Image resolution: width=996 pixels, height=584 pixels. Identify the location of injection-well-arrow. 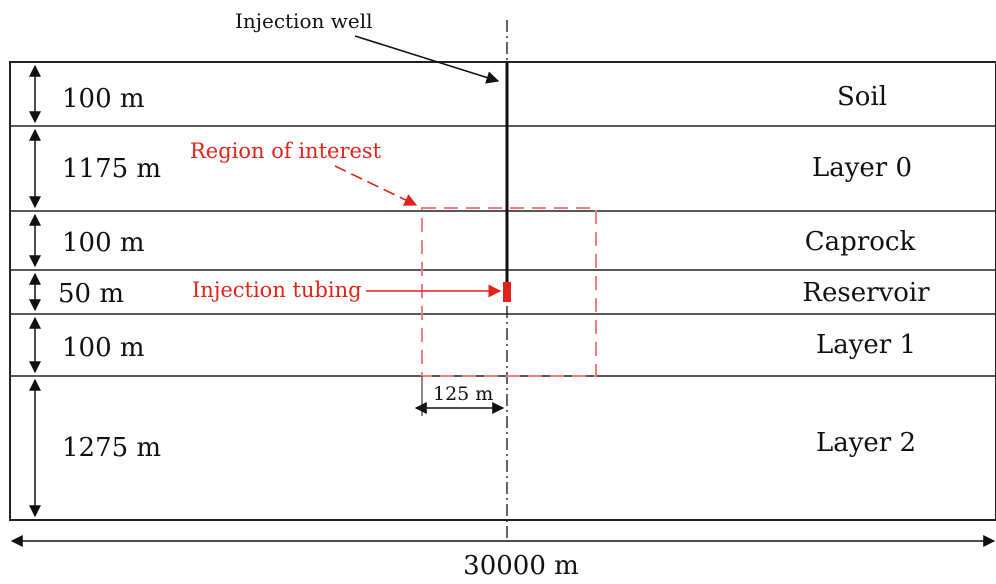
(427, 59).